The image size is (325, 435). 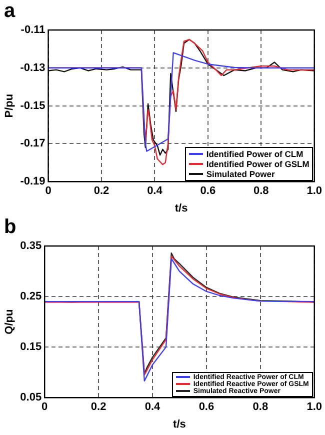 I want to click on y-tick-label: 0.15, so click(x=31, y=347).